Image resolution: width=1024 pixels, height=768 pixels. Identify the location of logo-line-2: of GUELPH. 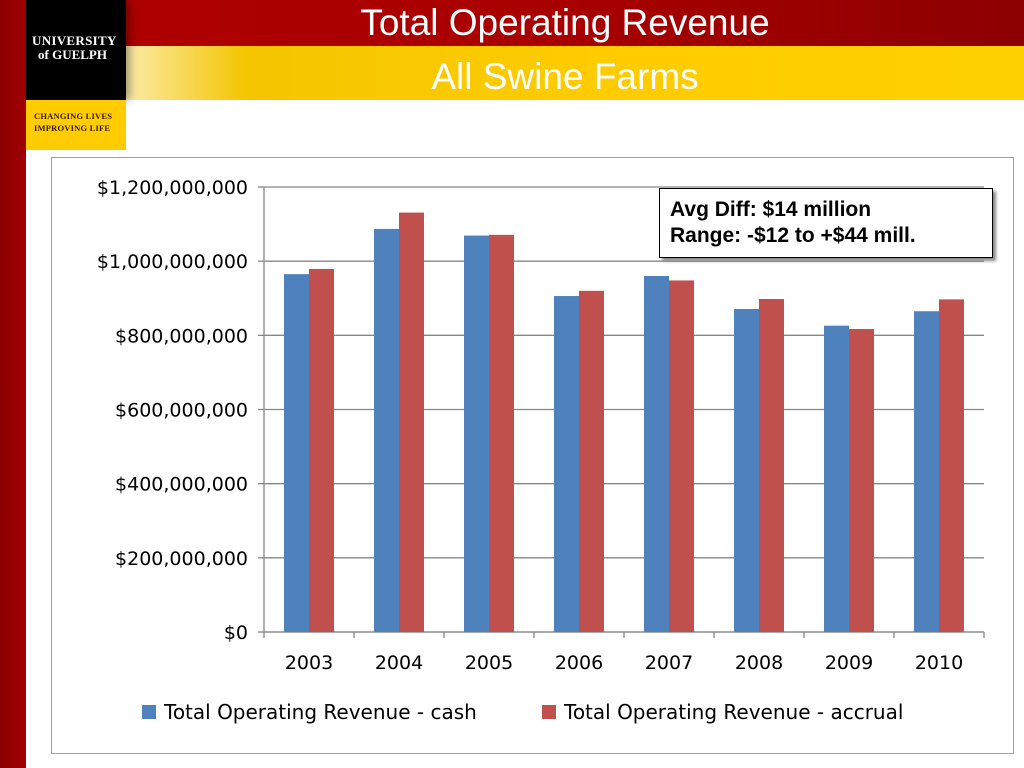
(72, 54).